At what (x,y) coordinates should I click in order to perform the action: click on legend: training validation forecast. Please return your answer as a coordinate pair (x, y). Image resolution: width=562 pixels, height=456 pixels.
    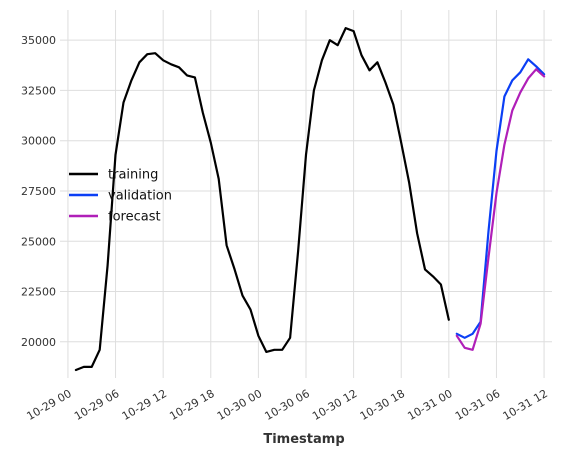
    Looking at the image, I should click on (120, 196).